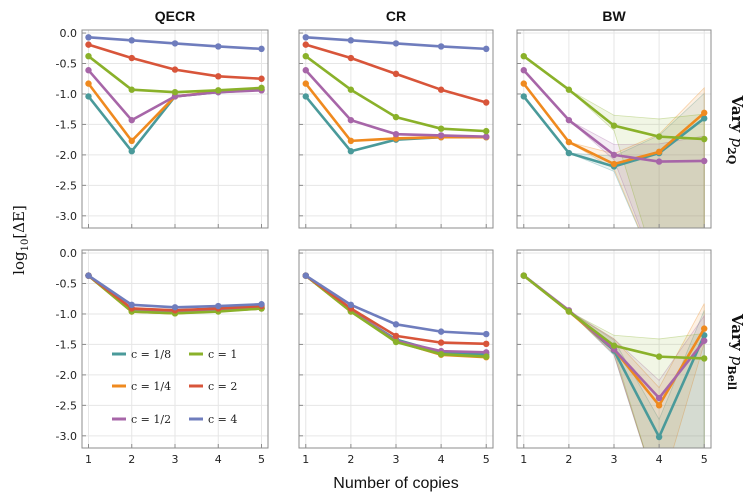 The width and height of the screenshot is (753, 499). What do you see at coordinates (19, 222) in the screenshot?
I see `y-axis-label-bracket: [ΔE]` at bounding box center [19, 222].